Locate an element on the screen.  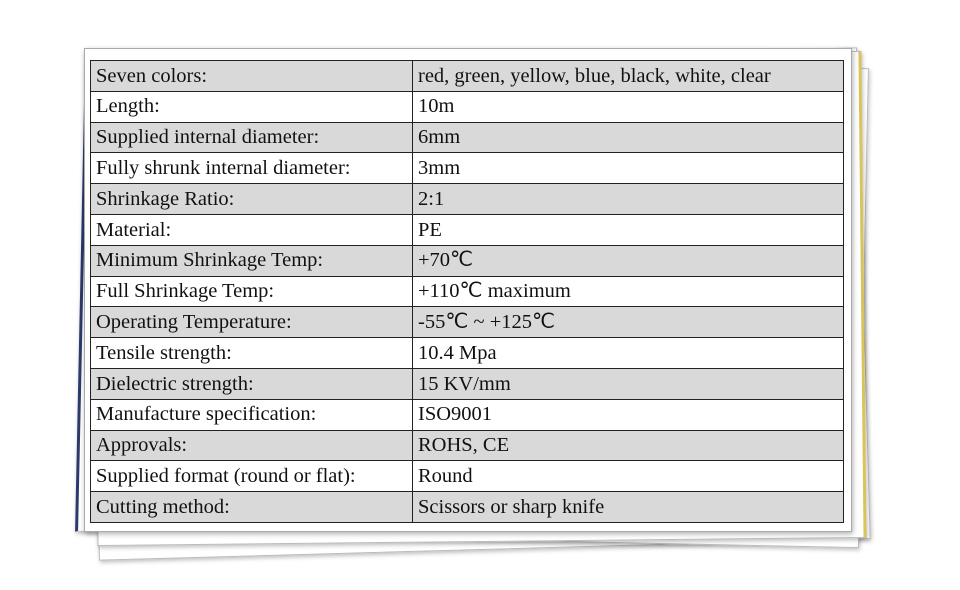
spec-row: Supplied internal diameter: 6mm is located at coordinates (467, 137).